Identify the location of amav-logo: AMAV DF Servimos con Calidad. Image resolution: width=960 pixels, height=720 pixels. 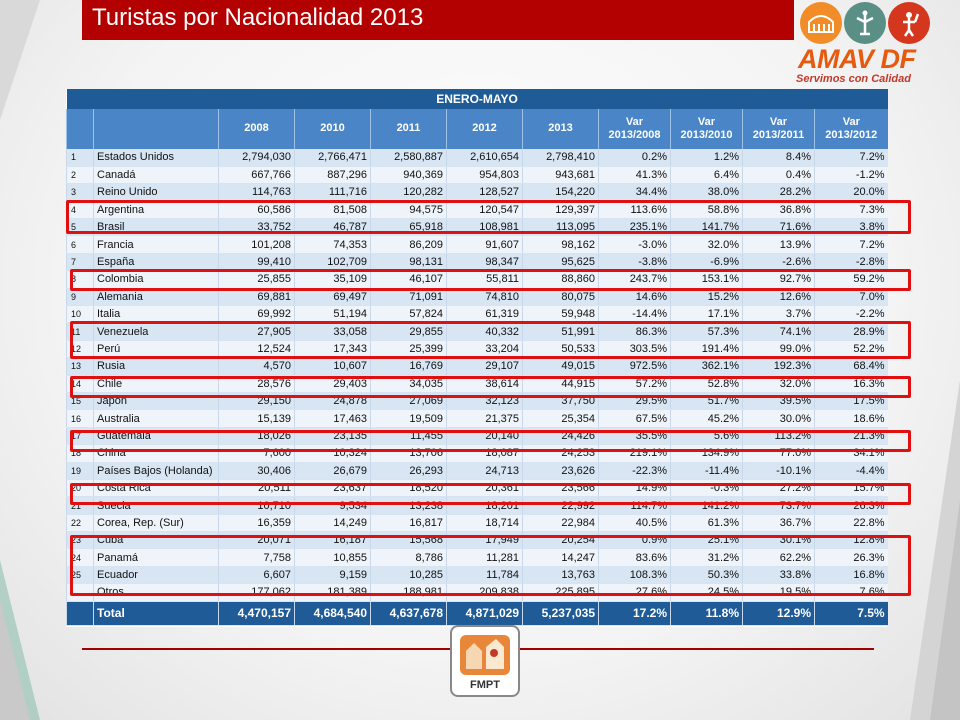
(875, 46).